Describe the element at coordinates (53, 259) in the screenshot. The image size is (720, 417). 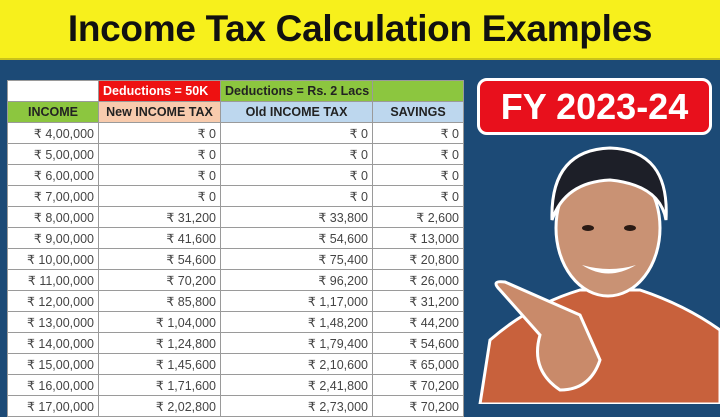
I see `income-cell: ₹ 10,00,000` at that location.